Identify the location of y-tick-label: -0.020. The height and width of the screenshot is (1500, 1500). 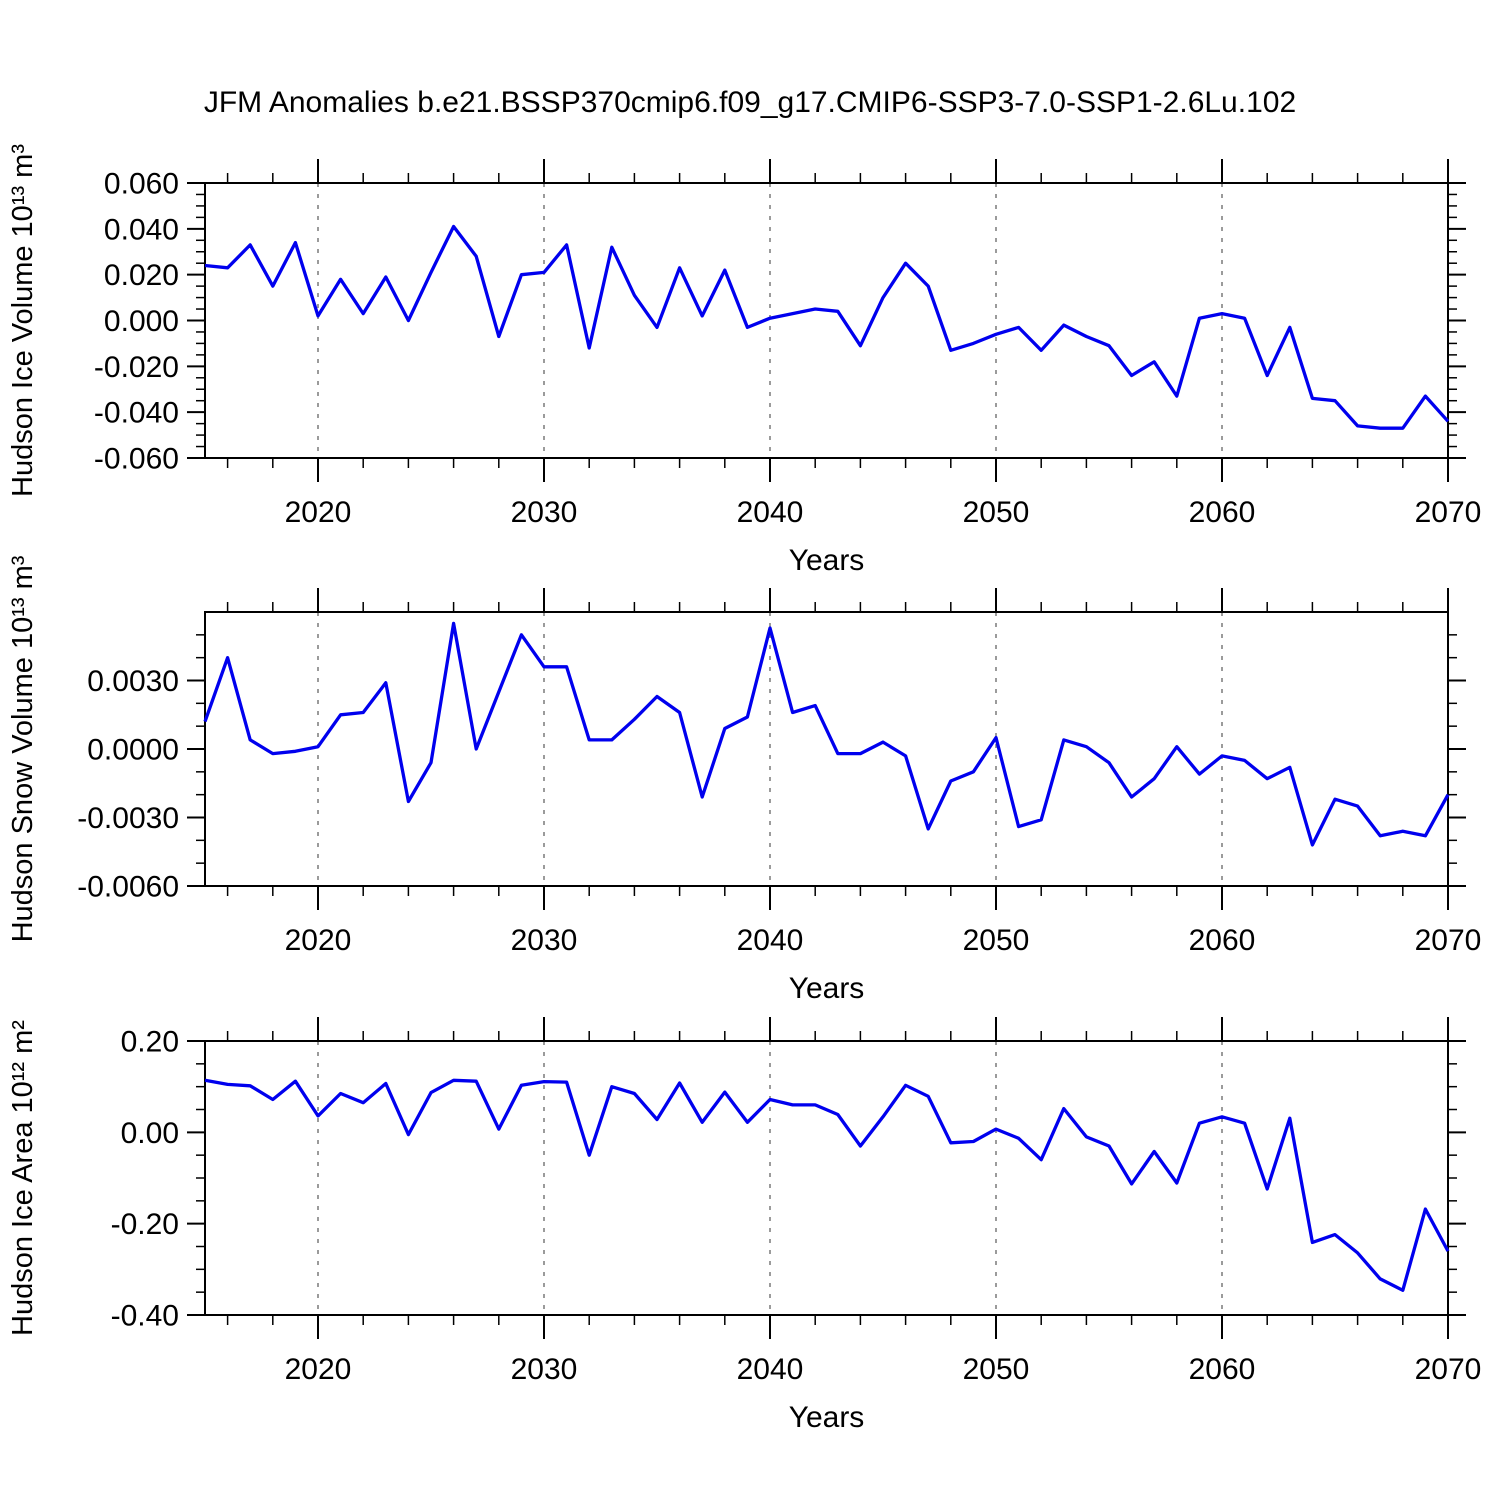
(136, 367).